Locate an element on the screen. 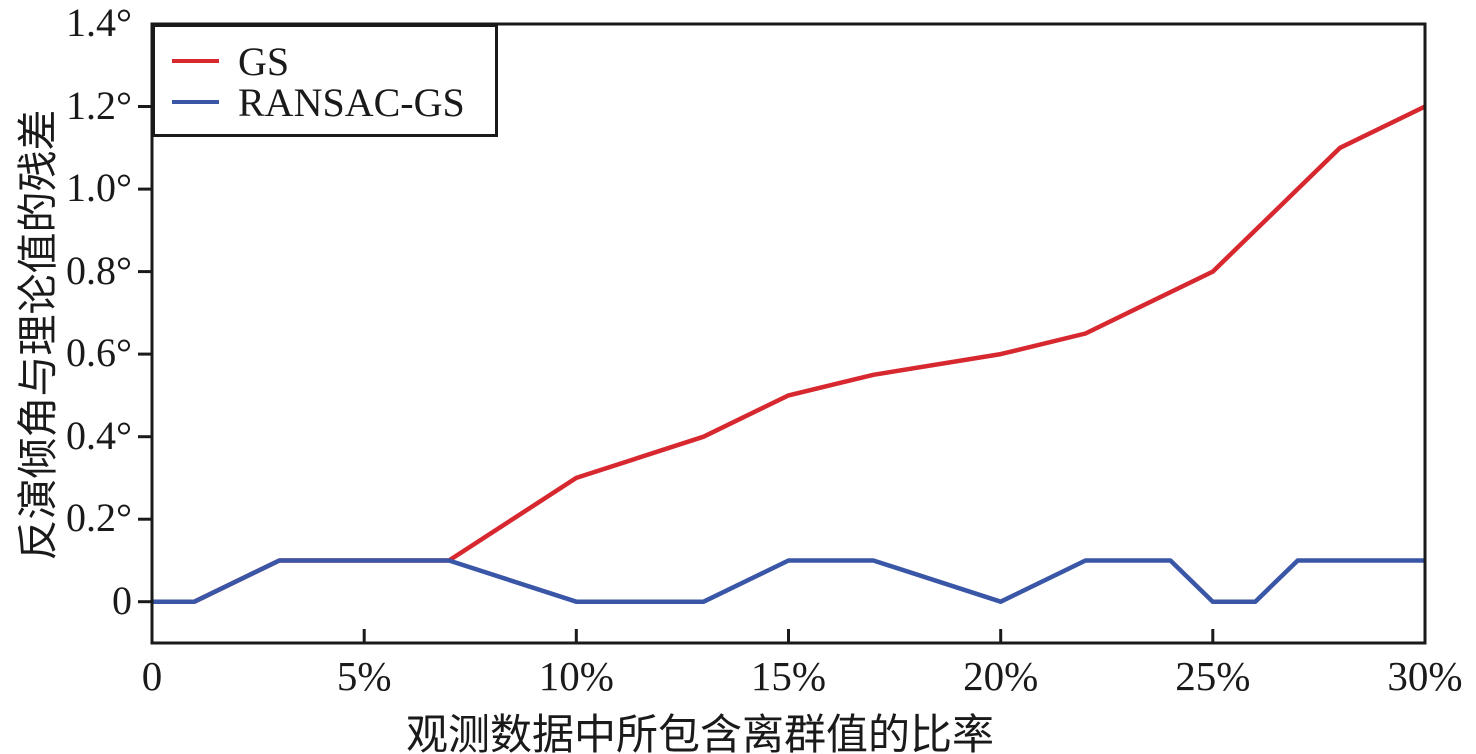  y-tick-label: 1.2° is located at coordinates (99, 105).